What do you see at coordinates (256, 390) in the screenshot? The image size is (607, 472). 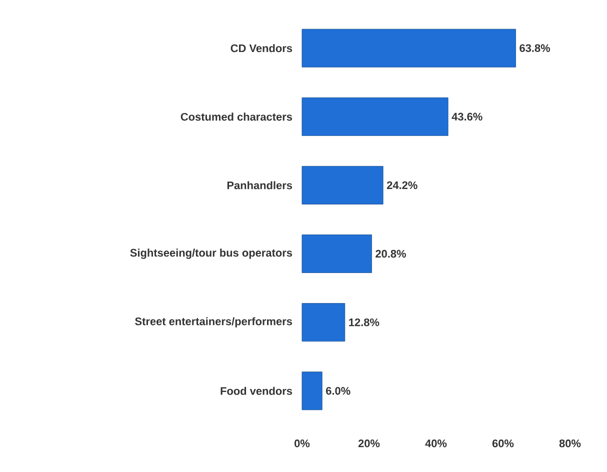 I see `y-tick-label: Food vendors` at bounding box center [256, 390].